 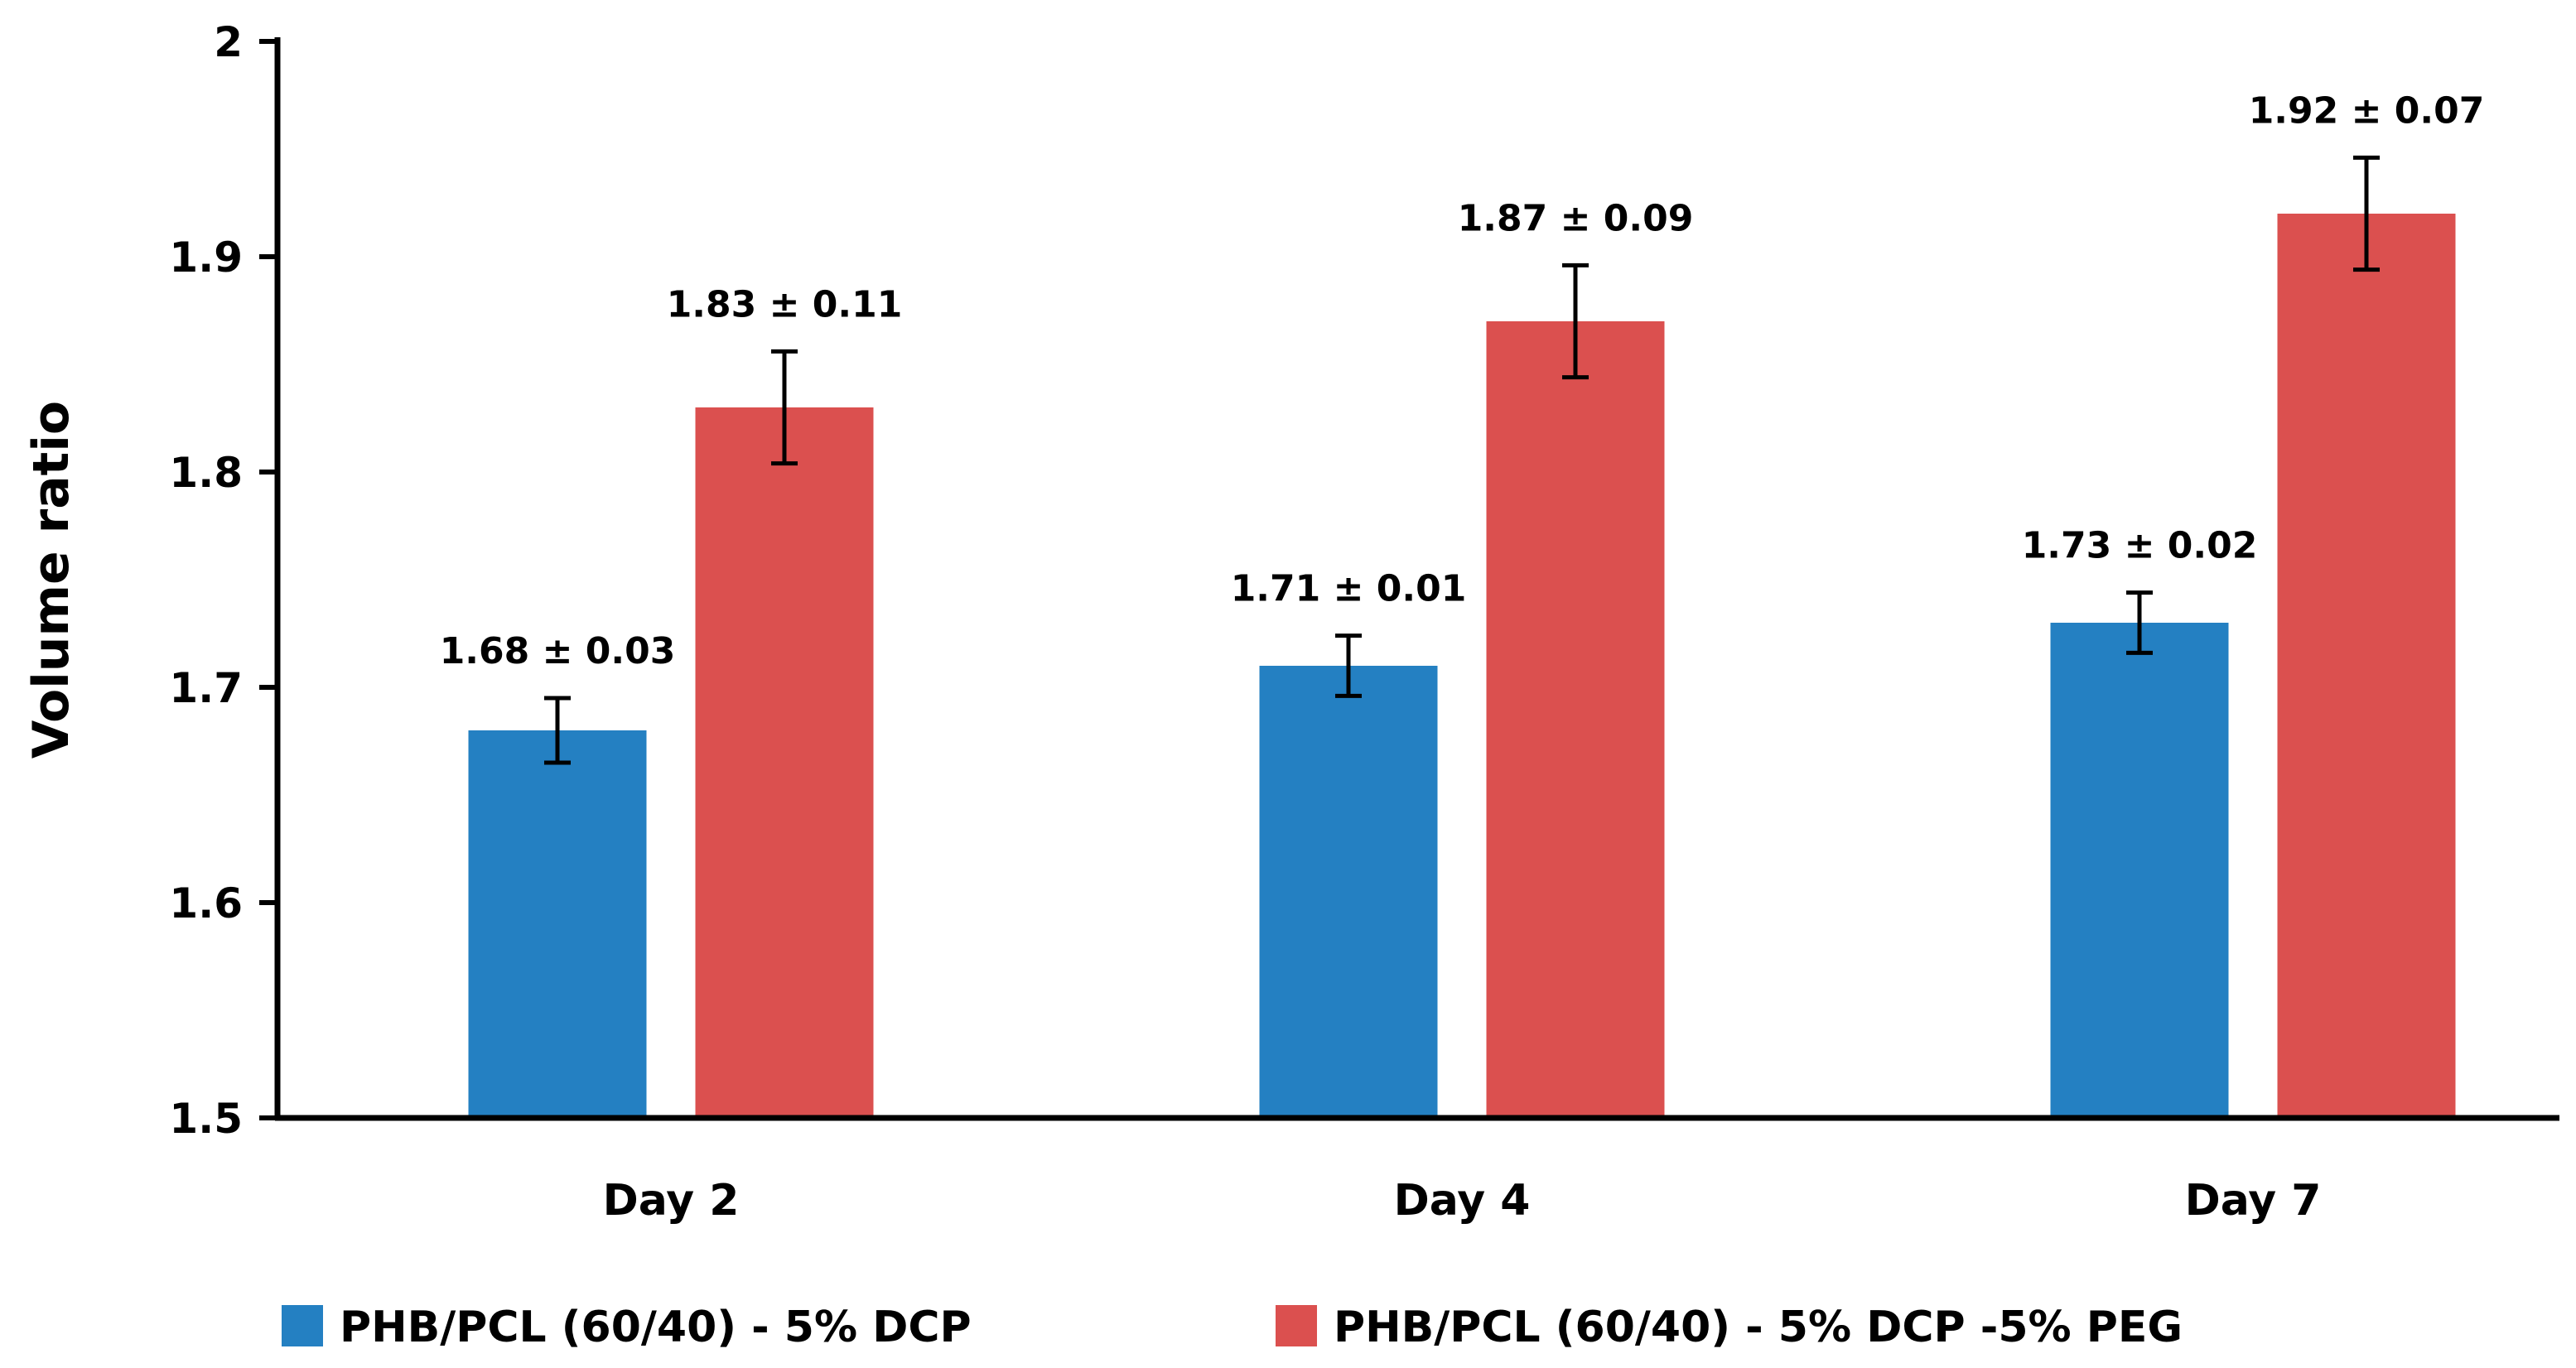 I want to click on data-label: 1.83 ± 0.11, so click(x=785, y=304).